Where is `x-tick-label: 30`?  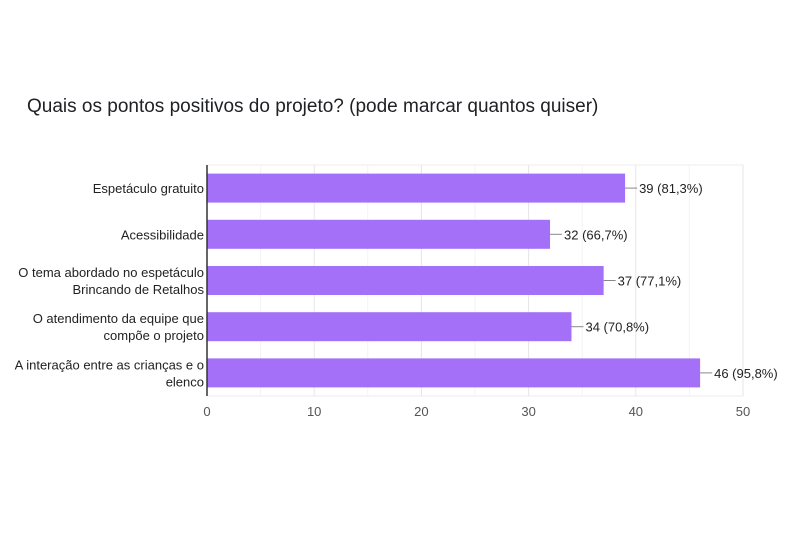 x-tick-label: 30 is located at coordinates (528, 411).